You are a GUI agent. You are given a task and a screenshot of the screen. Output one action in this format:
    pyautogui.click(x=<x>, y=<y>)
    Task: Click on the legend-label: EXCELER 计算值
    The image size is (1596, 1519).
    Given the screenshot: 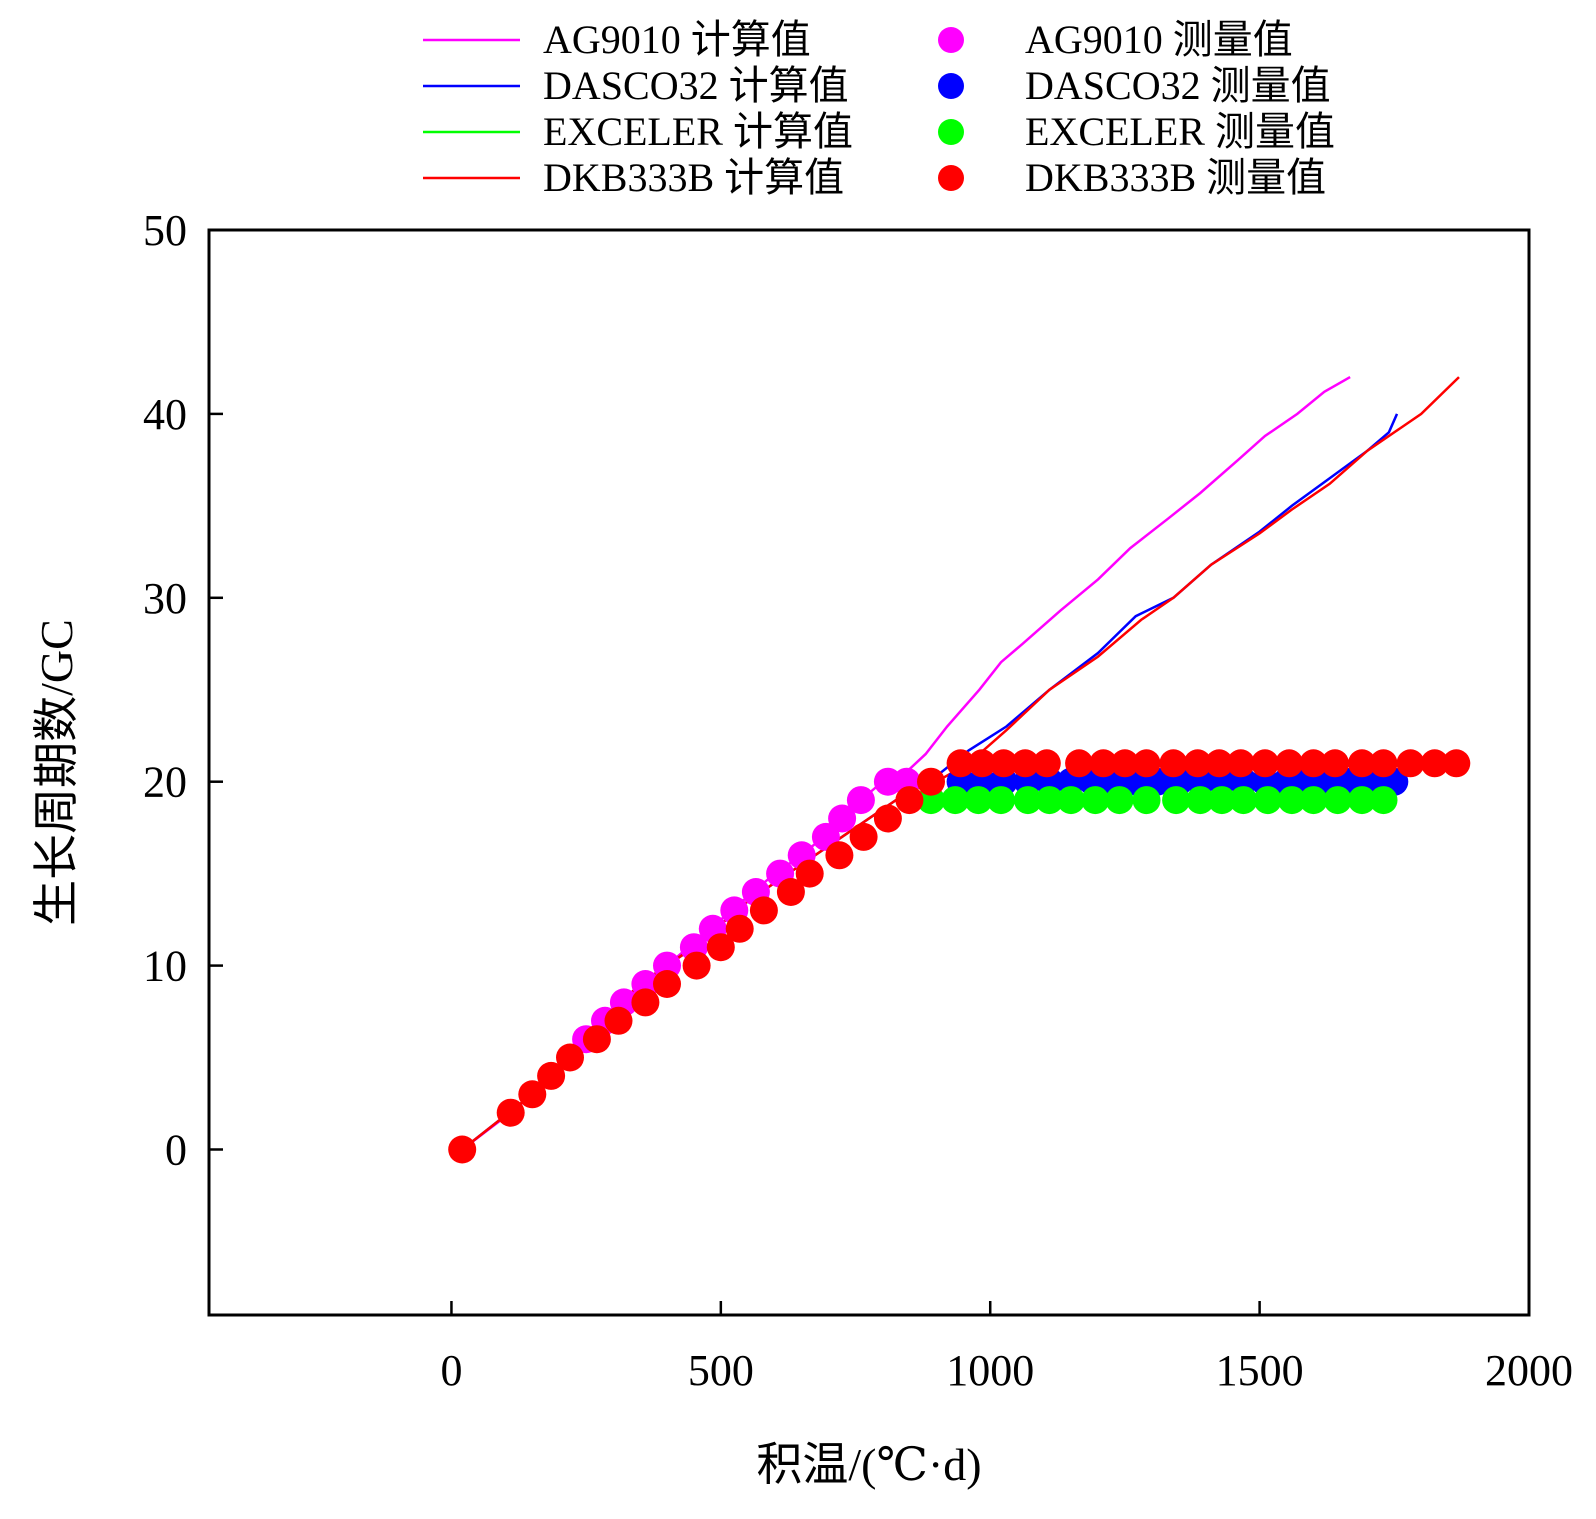 What is the action you would take?
    pyautogui.click(x=698, y=131)
    